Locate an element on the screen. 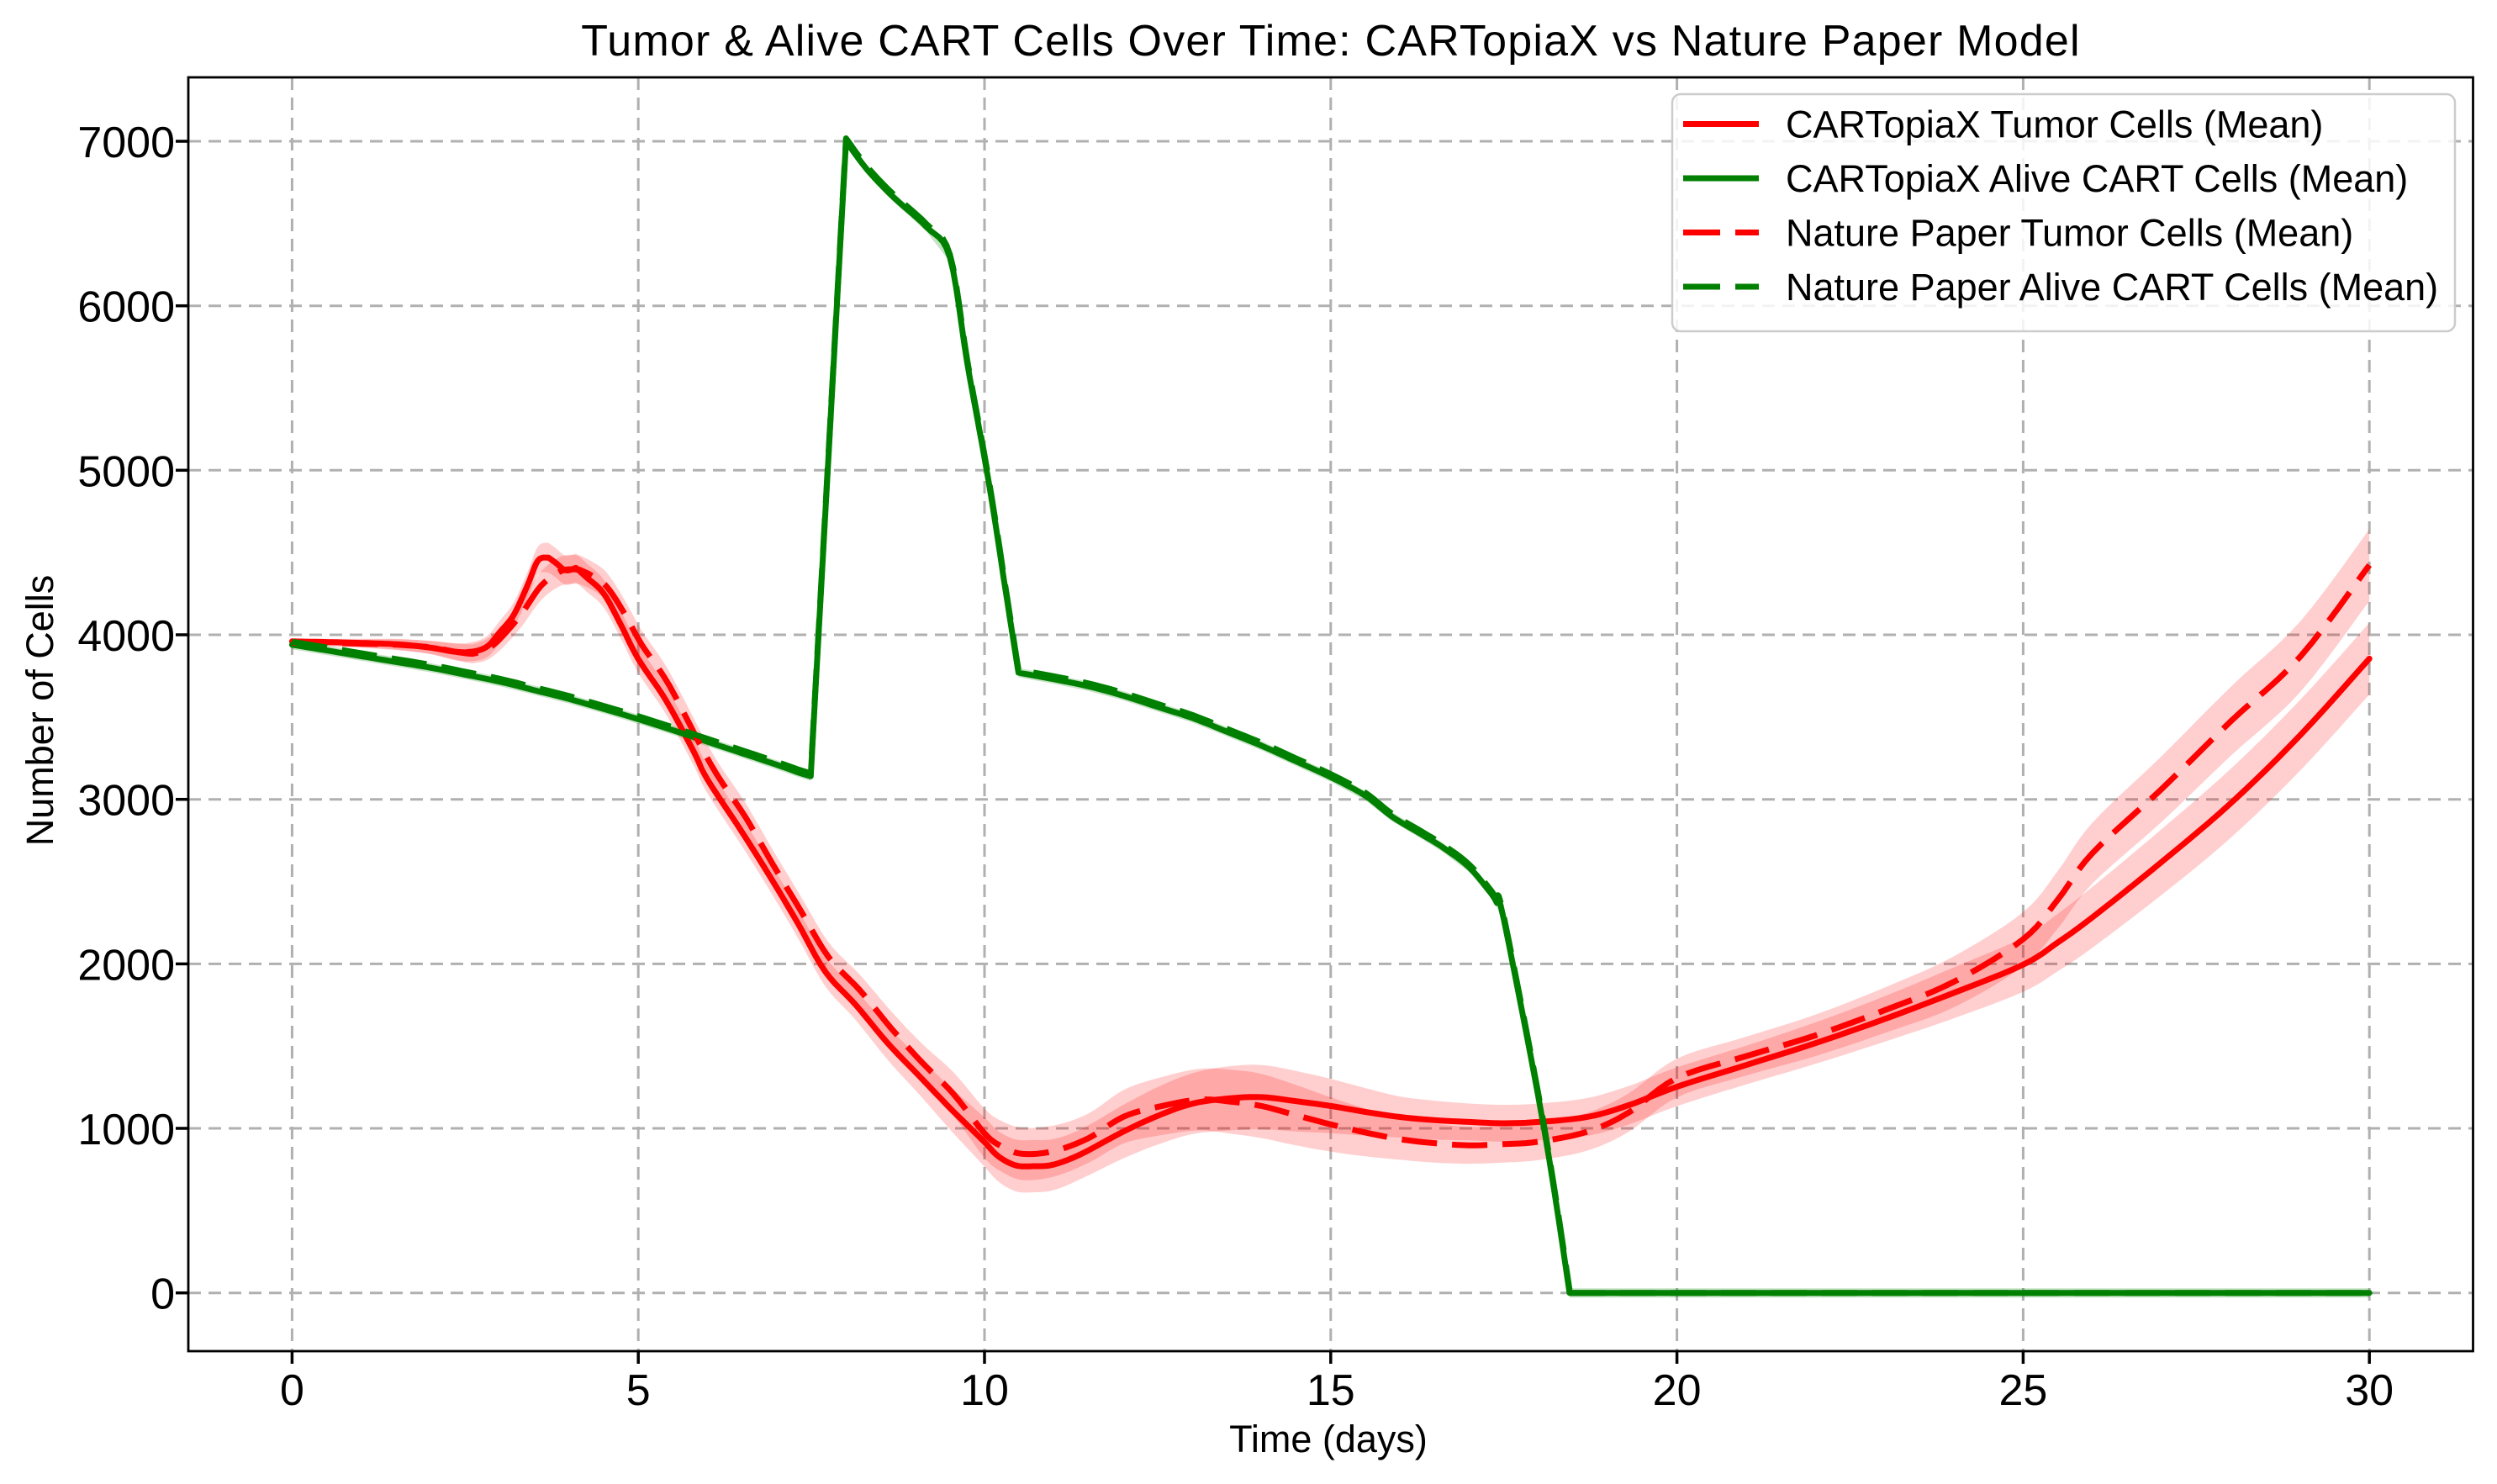 The image size is (2497, 1484). svg-text: Time (days) is located at coordinates (1328, 1439).